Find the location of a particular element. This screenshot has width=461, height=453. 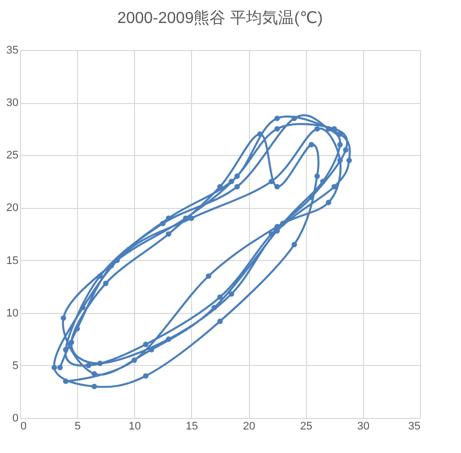

y-tick-label: 25 is located at coordinates (12, 156).